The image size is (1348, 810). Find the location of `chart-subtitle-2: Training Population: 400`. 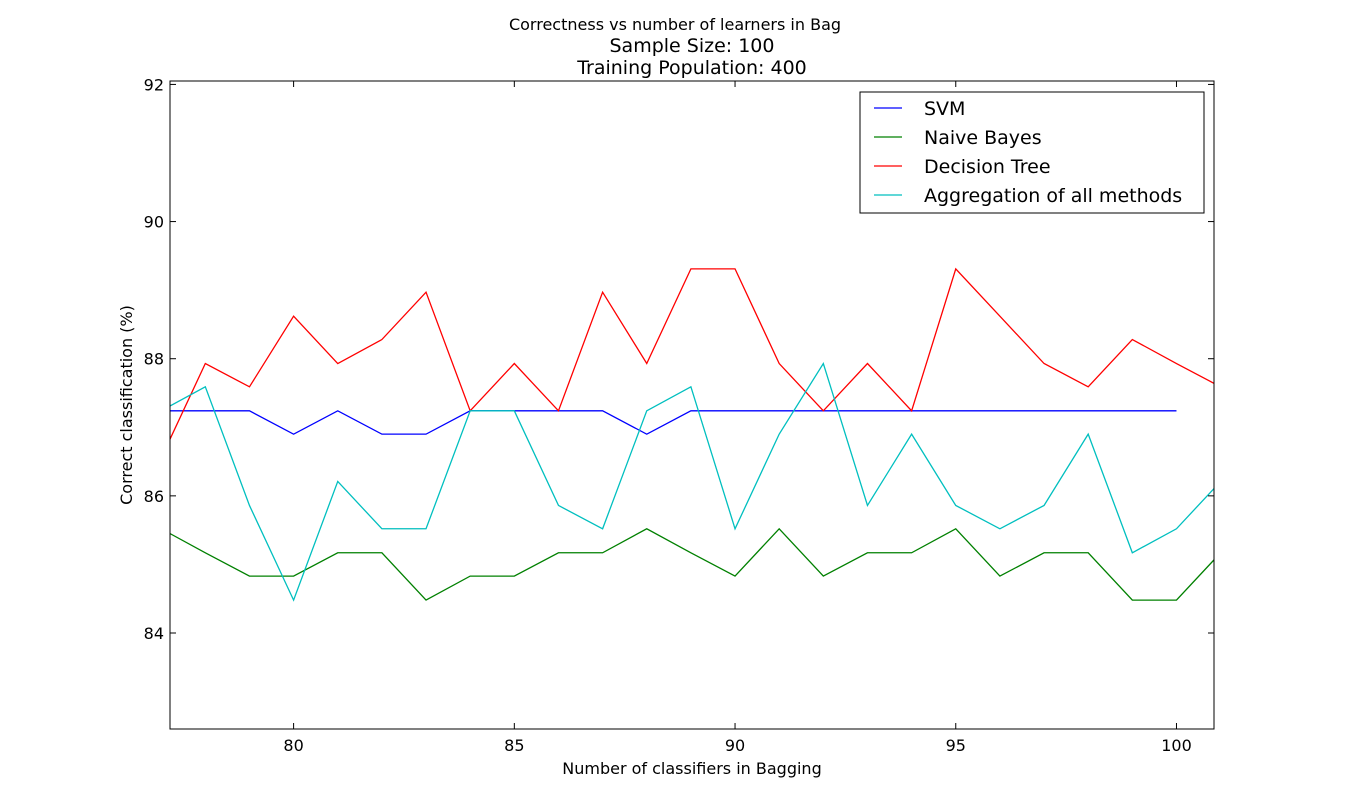

chart-subtitle-2: Training Population: 400 is located at coordinates (691, 68).